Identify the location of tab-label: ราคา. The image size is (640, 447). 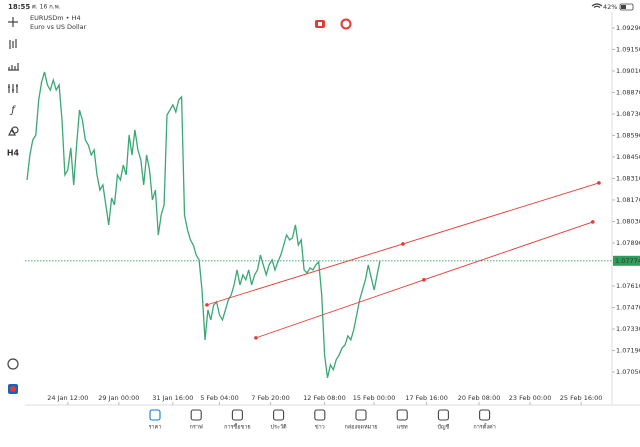
(155, 428).